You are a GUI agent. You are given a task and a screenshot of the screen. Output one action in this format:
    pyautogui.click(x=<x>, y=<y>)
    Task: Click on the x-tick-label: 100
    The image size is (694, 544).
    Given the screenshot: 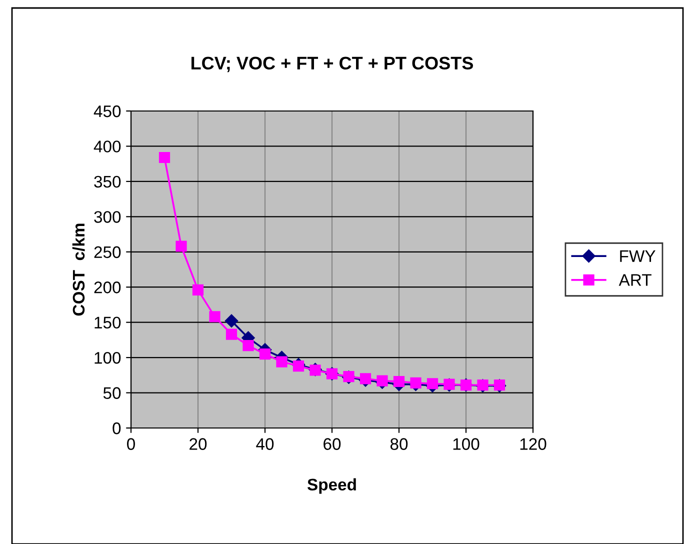 What is the action you would take?
    pyautogui.click(x=466, y=444)
    